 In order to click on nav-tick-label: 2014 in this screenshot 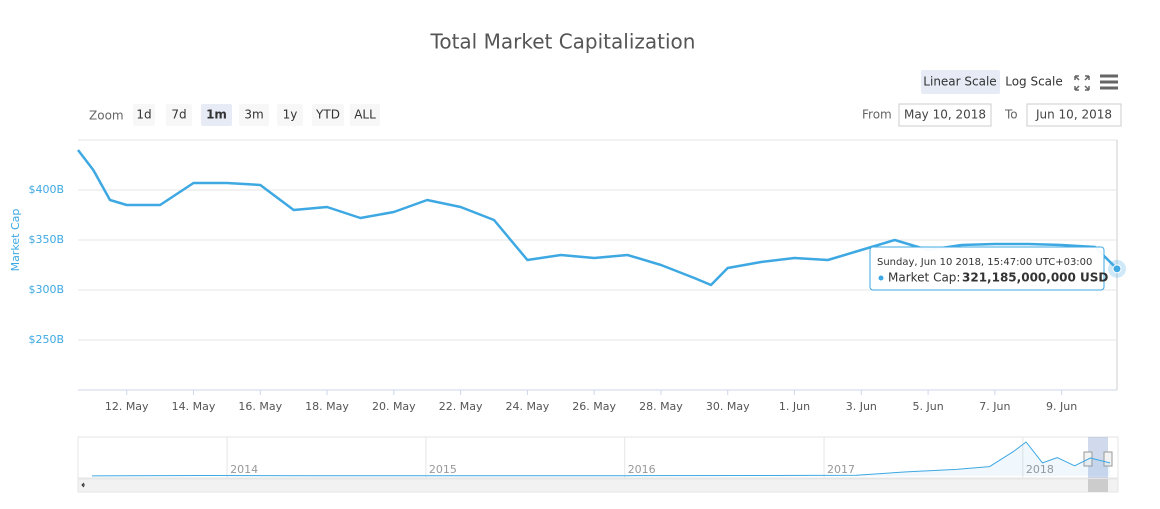, I will do `click(244, 469)`.